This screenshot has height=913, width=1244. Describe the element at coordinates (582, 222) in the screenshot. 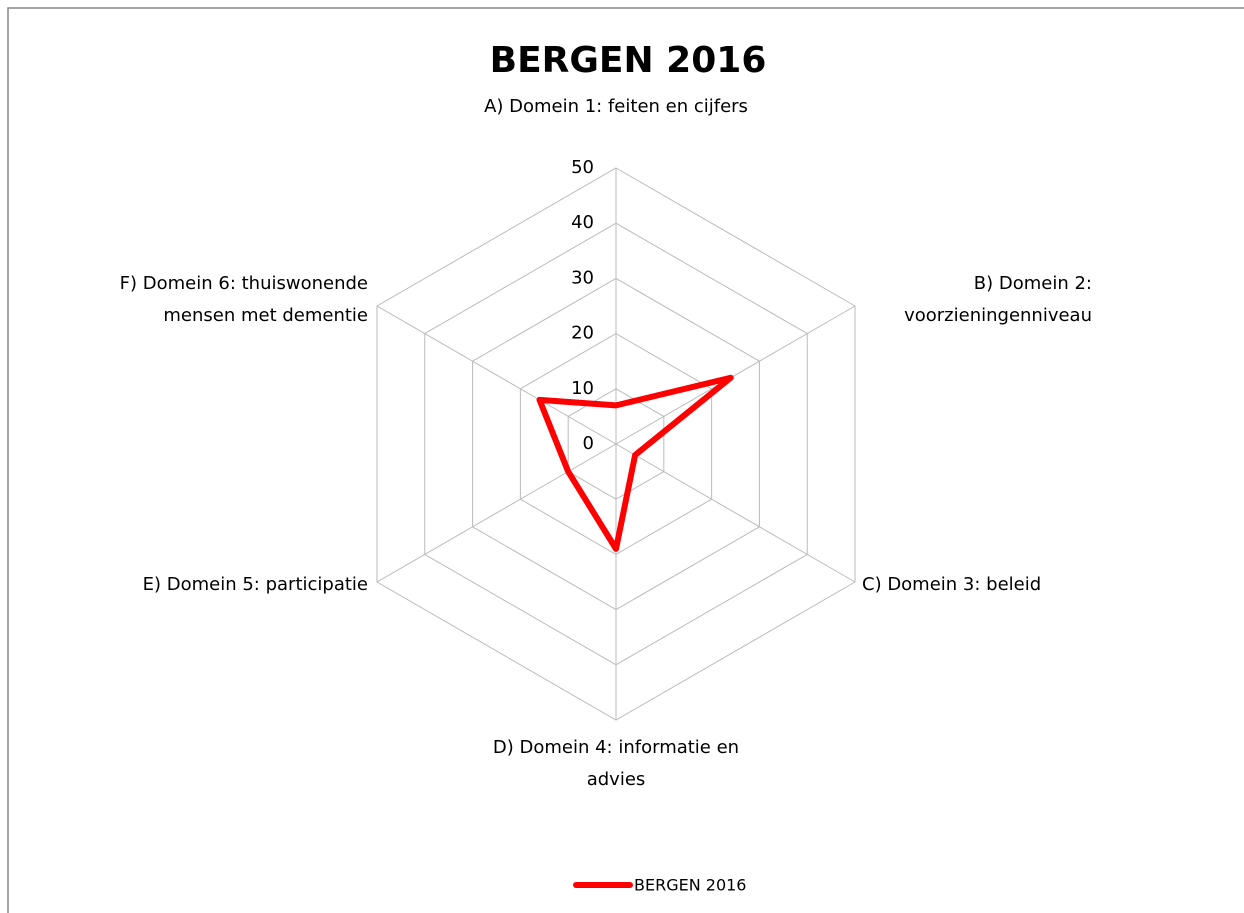

I see `axis-tick-label: 40` at that location.